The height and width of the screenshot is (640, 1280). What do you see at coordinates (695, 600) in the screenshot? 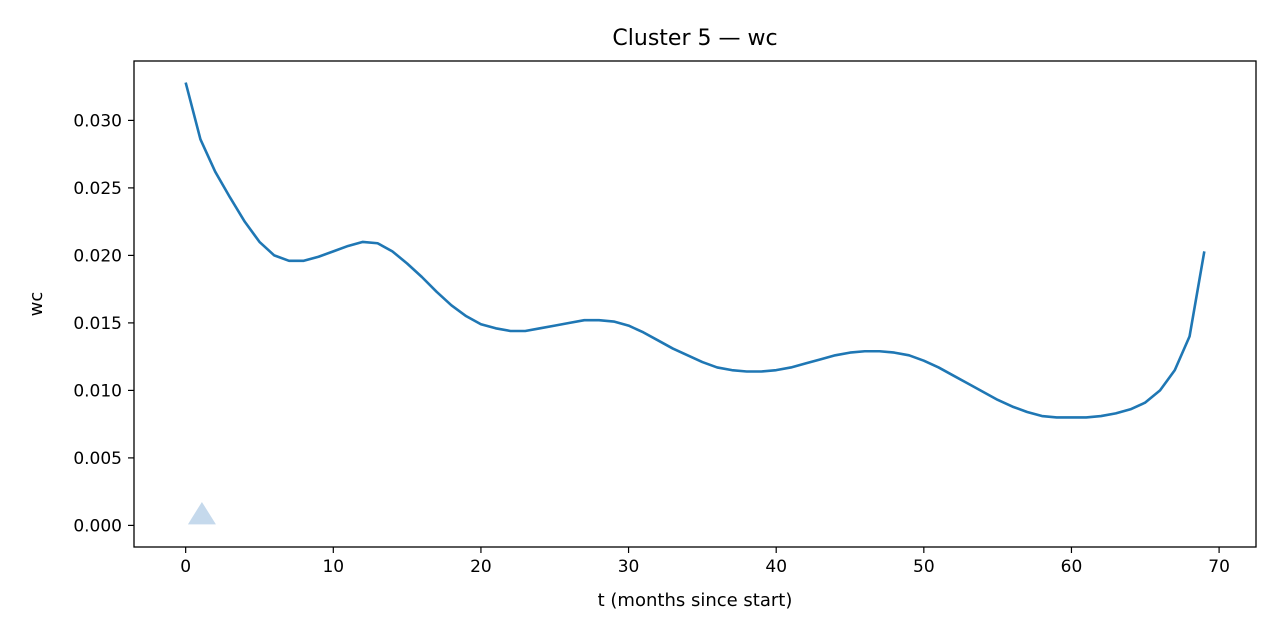
I see `x-axis-label: t (months since start)` at bounding box center [695, 600].